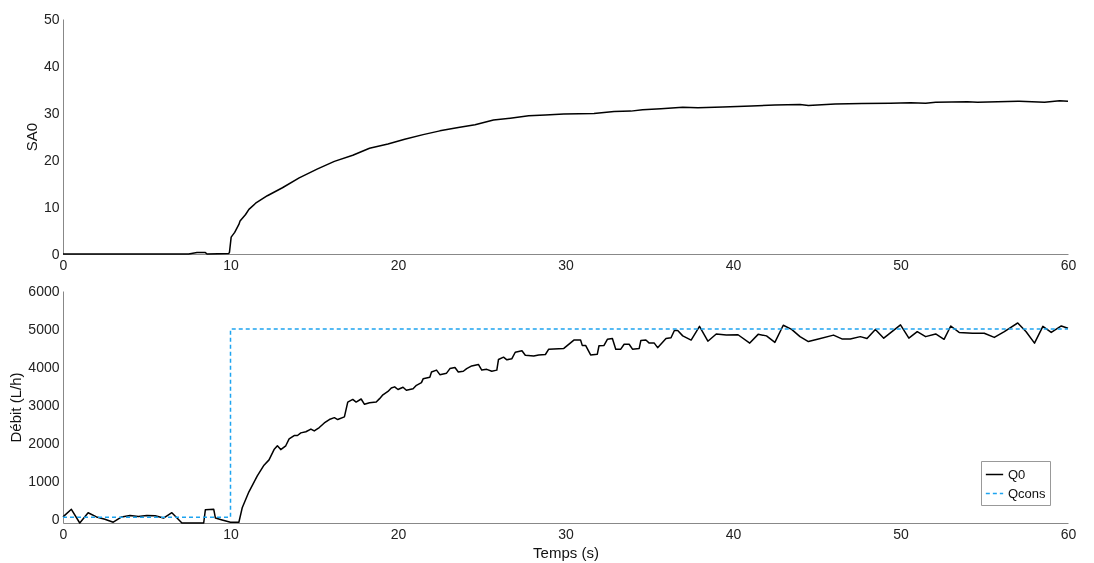  I want to click on y-tick-label: 3000, so click(44, 404).